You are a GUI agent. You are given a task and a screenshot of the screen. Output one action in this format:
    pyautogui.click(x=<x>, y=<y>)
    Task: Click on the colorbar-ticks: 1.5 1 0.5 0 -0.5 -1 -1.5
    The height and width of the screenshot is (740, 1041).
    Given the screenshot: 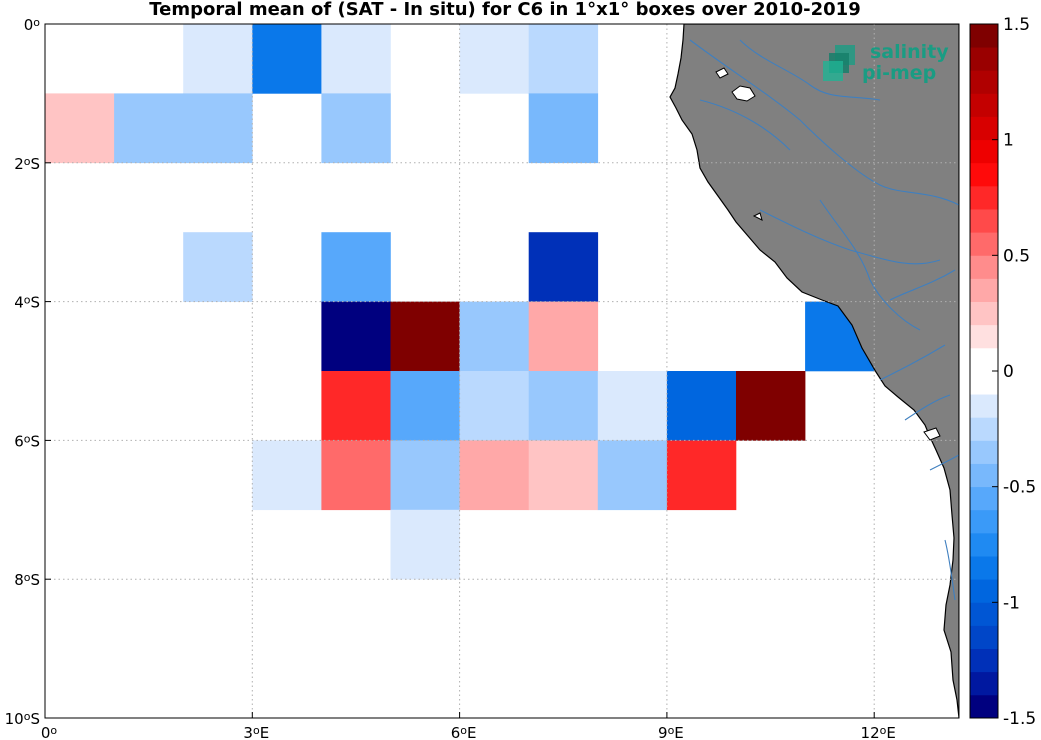 What is the action you would take?
    pyautogui.click(x=1014, y=372)
    